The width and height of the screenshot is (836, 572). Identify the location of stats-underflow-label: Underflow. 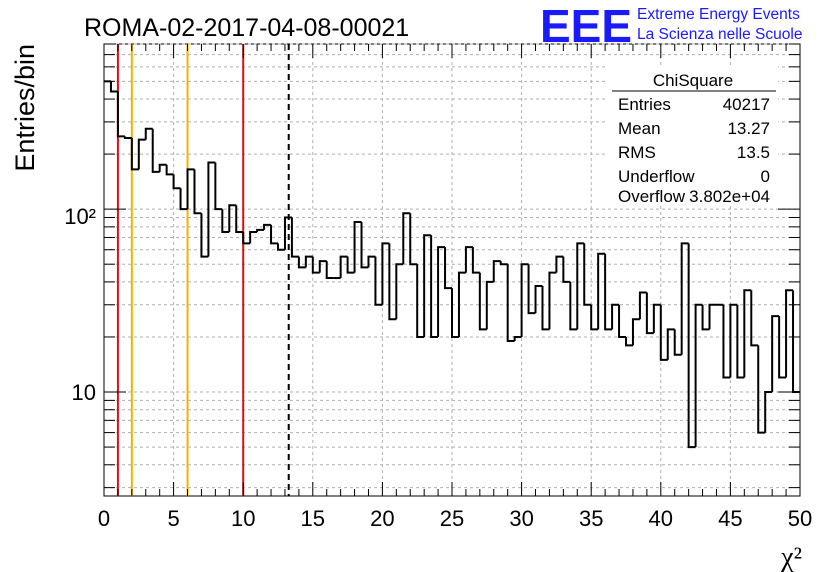
(656, 176).